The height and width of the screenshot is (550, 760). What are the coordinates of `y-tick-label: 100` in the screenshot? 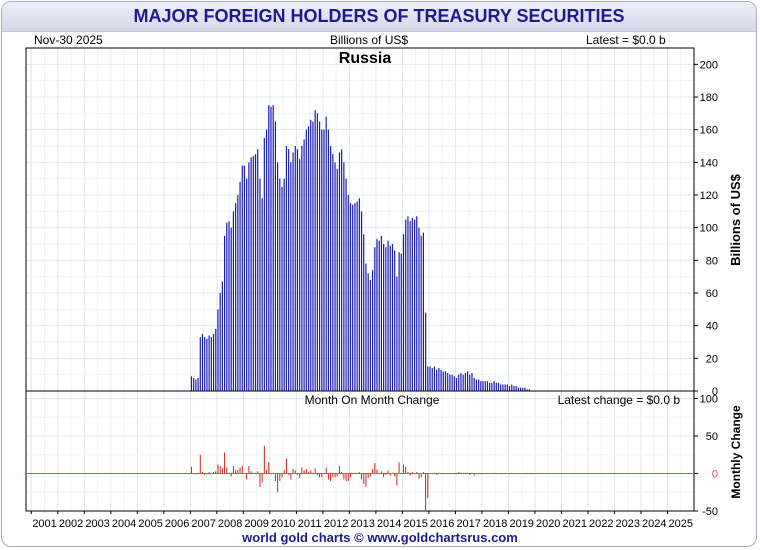 It's located at (709, 229).